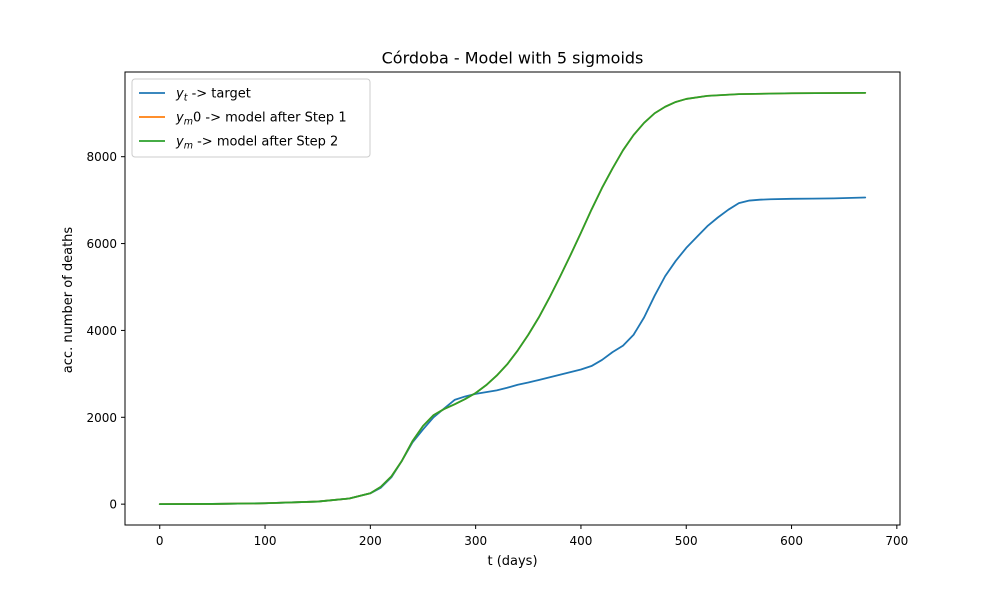  I want to click on legend-entry-1: yt -> target, so click(213, 95).